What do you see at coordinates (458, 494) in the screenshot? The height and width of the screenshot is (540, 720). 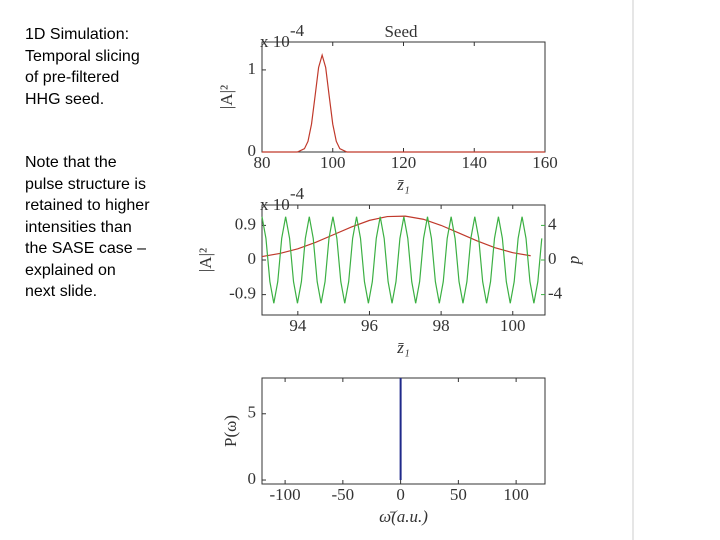 I see `x-tick-label: 50` at bounding box center [458, 494].